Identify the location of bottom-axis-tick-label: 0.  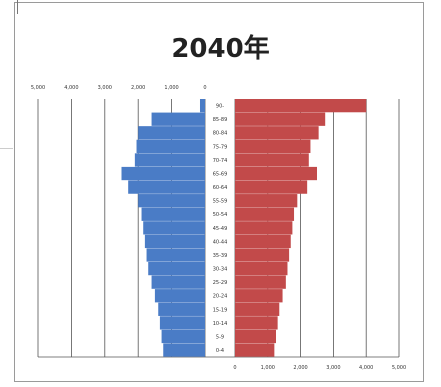
(234, 368).